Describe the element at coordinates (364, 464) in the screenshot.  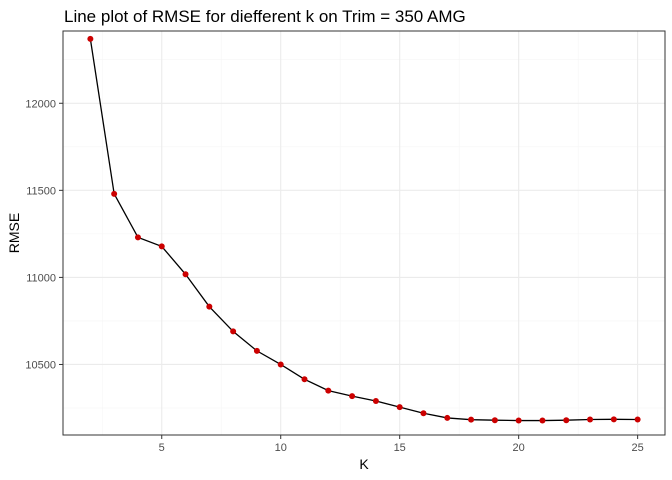
I see `x-axis-title: K` at that location.